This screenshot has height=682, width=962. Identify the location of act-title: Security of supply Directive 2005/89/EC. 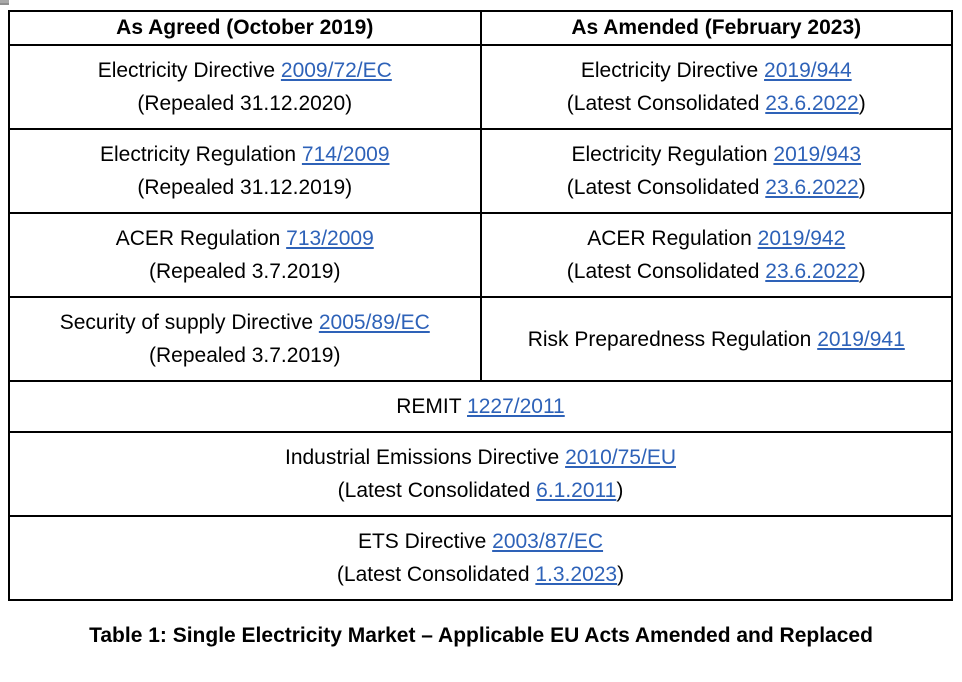
(245, 322).